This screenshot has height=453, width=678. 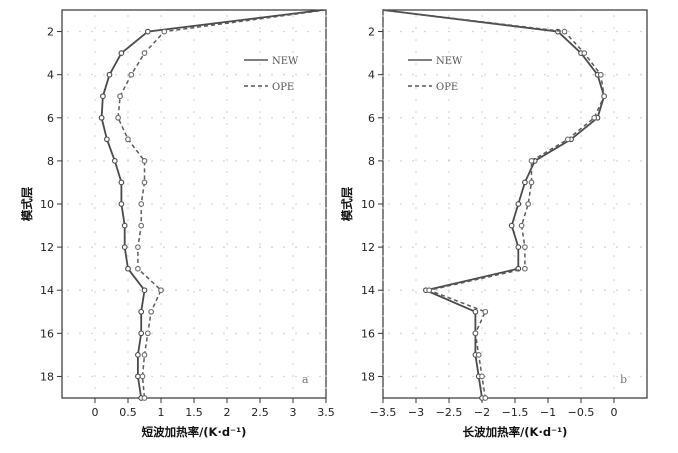 I want to click on panel-a-y-tick-label: 12, so click(x=47, y=247).